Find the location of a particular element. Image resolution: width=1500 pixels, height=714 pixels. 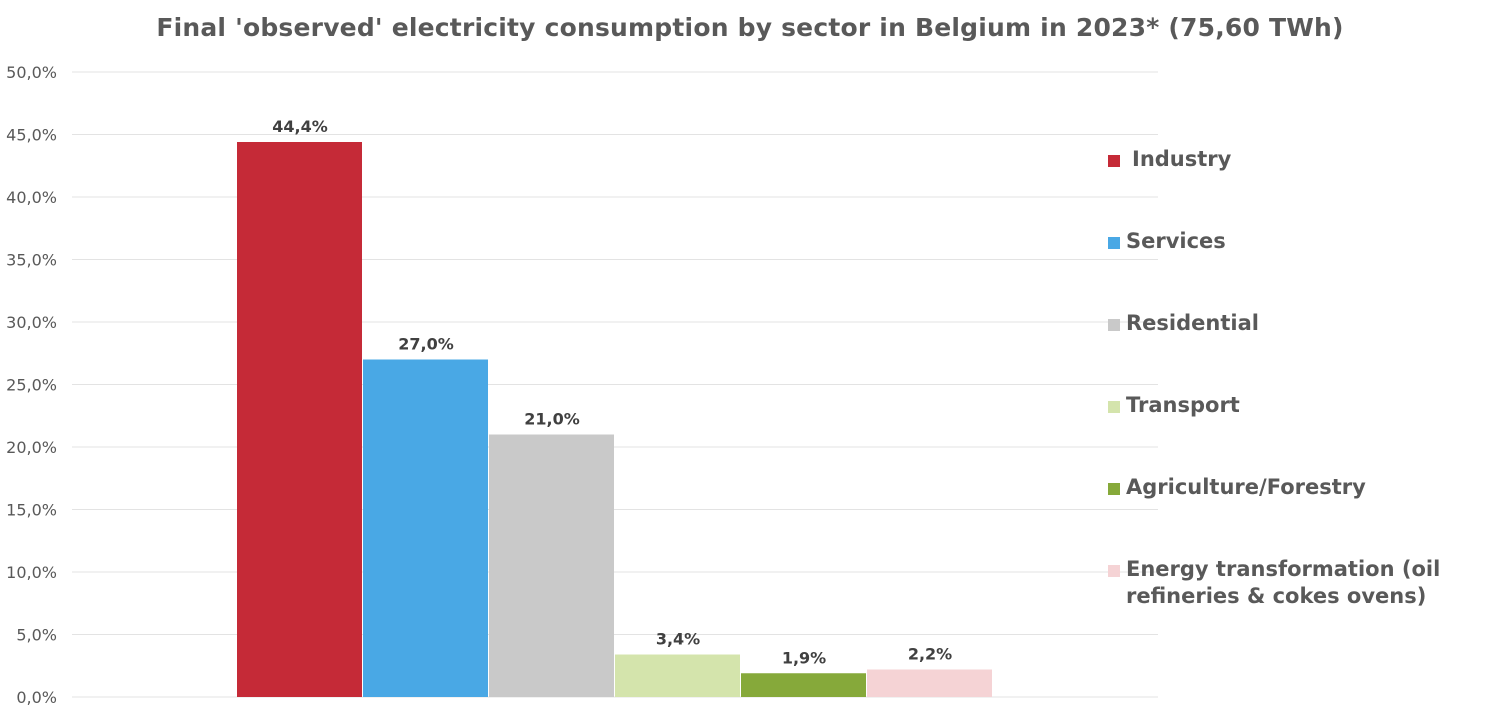

legend-item: Industry is located at coordinates (1285, 159).